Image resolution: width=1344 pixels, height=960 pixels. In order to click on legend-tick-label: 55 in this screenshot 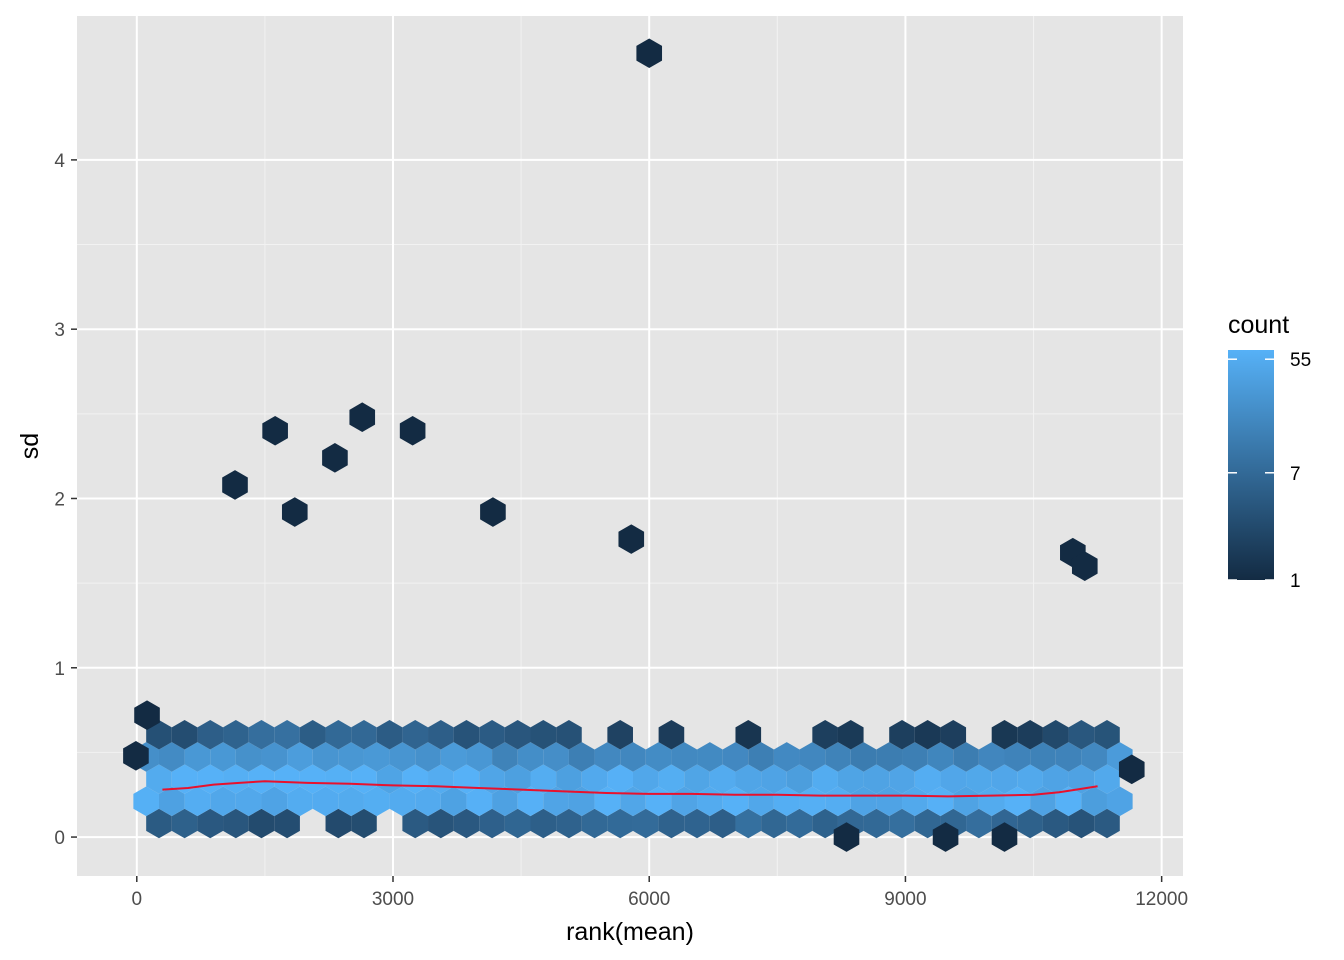, I will do `click(1300, 360)`.